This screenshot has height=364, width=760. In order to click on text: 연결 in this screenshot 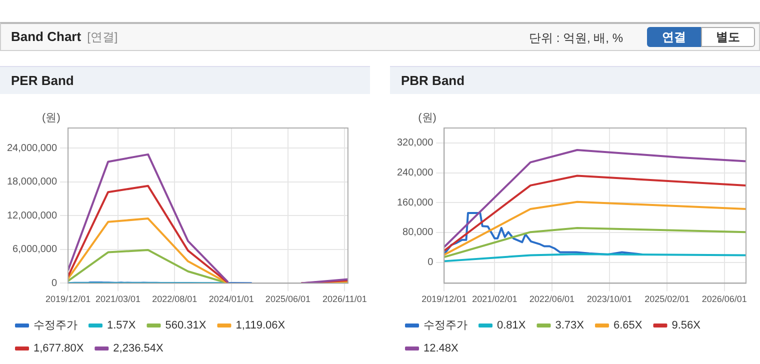, I will do `click(674, 37)`.